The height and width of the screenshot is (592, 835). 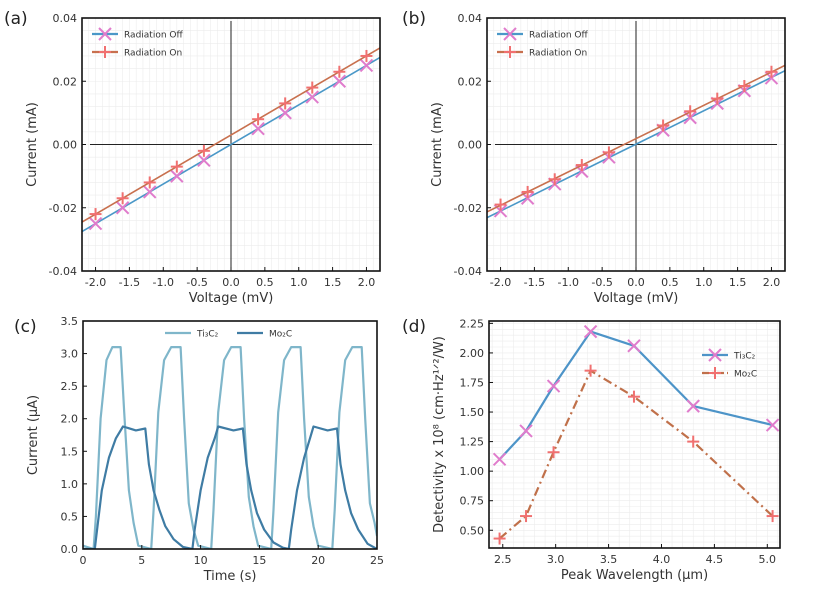 I want to click on y-tick-label: 0.0, so click(x=70, y=549).